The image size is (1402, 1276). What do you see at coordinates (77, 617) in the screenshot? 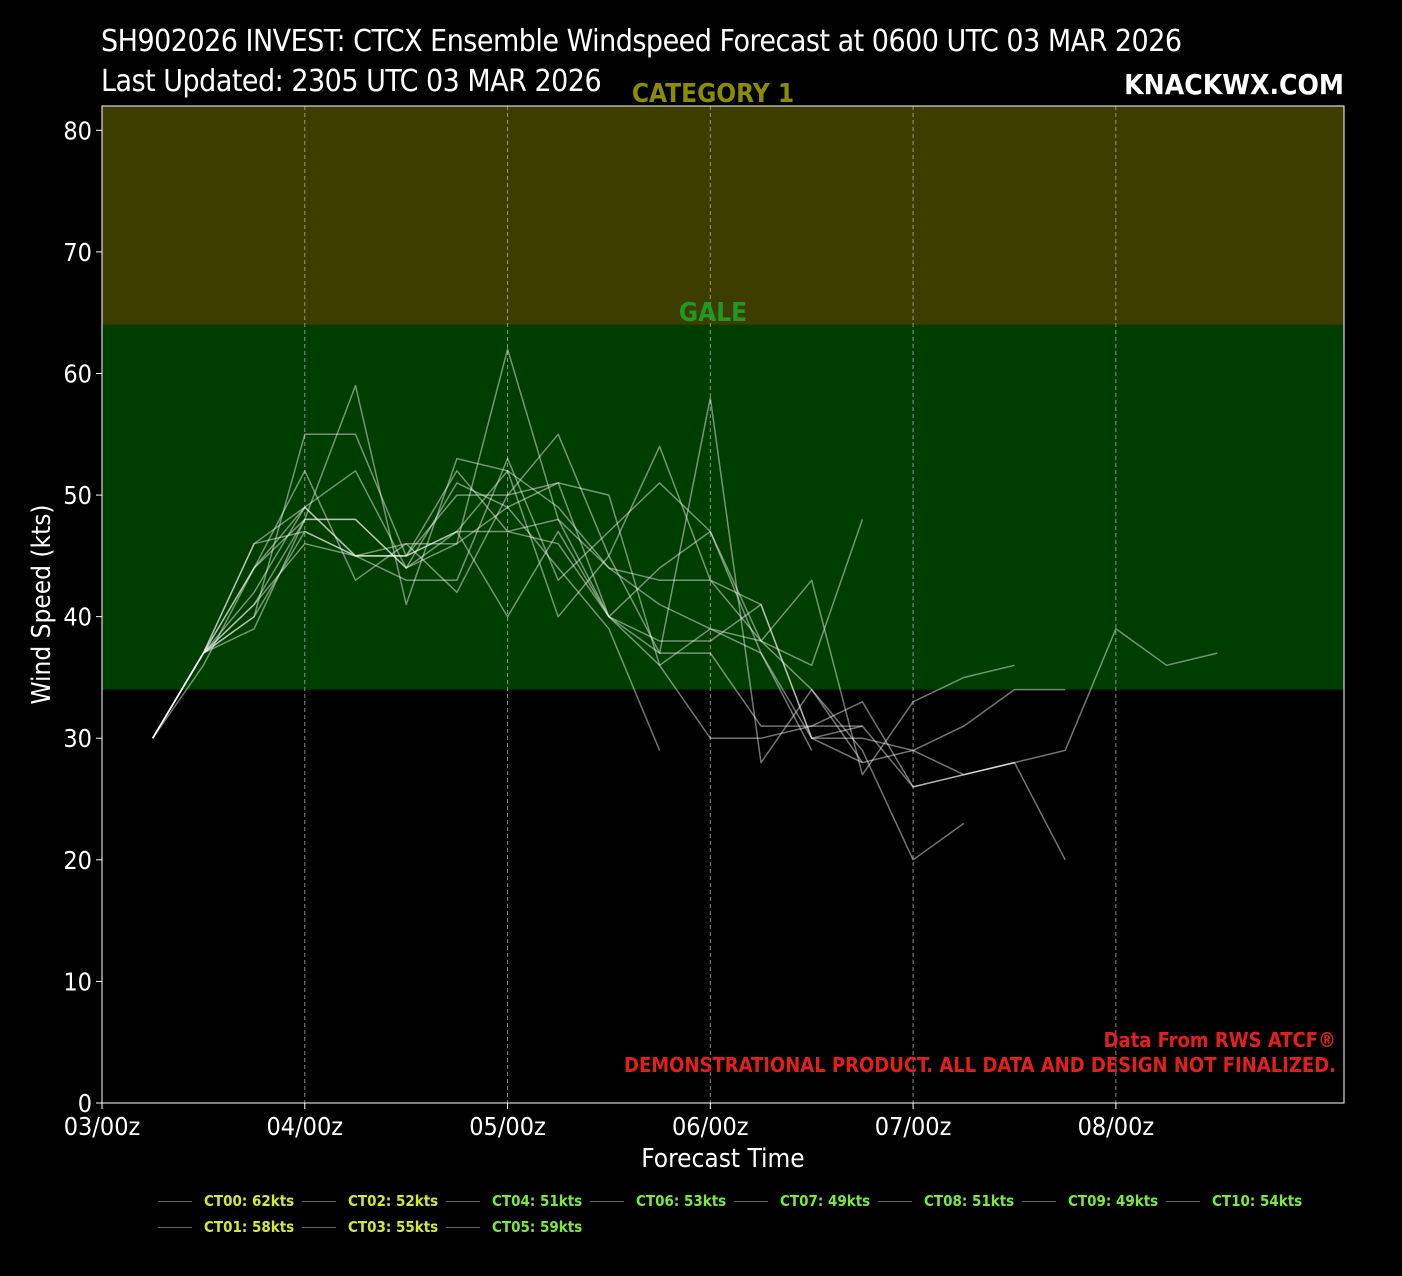
I see `y-tick-label: 40` at bounding box center [77, 617].